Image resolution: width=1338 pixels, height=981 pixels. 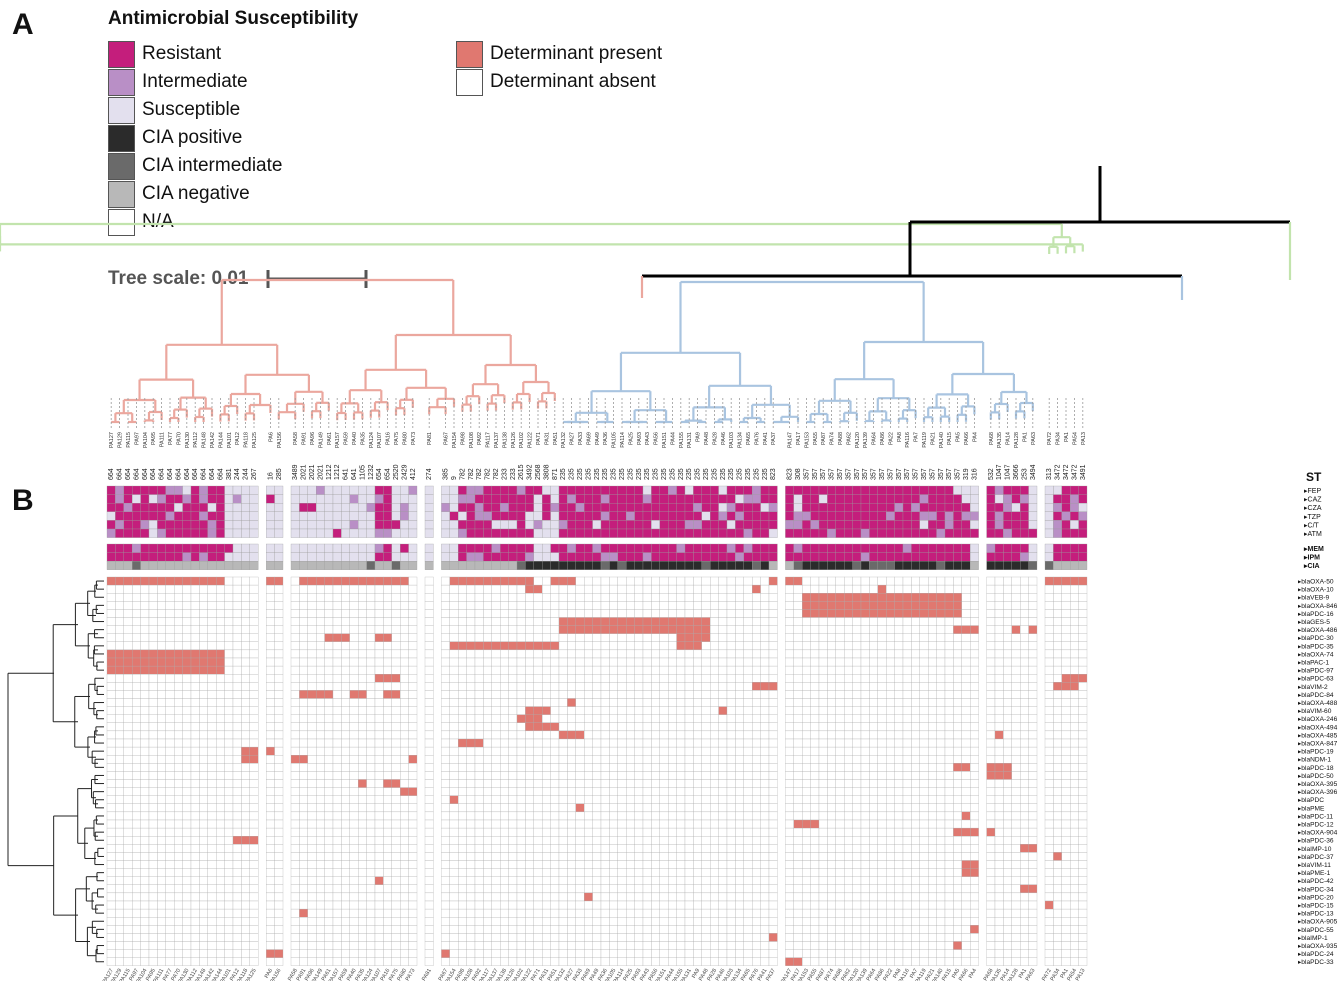 I want to click on st-value: 664, so click(x=204, y=474).